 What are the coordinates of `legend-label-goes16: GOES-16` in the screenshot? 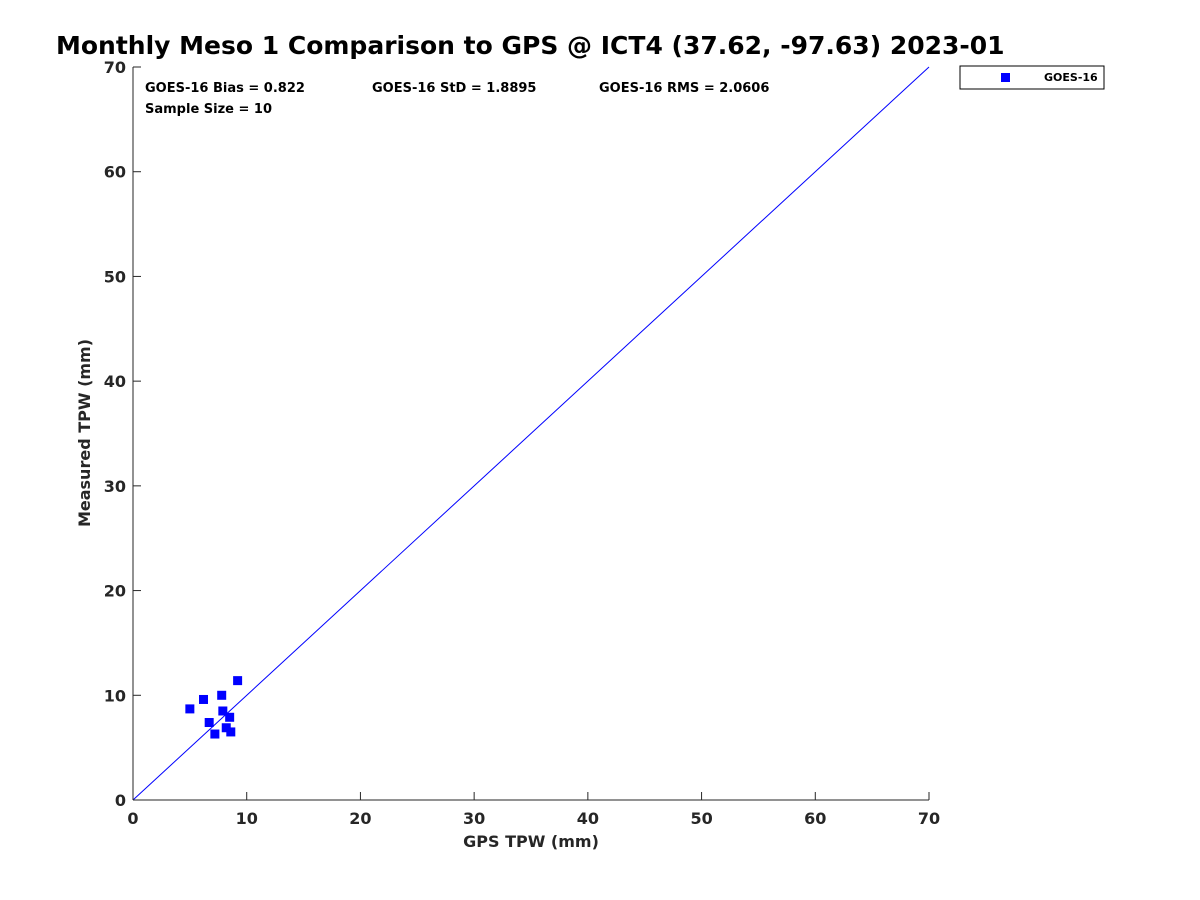 It's located at (1071, 77).